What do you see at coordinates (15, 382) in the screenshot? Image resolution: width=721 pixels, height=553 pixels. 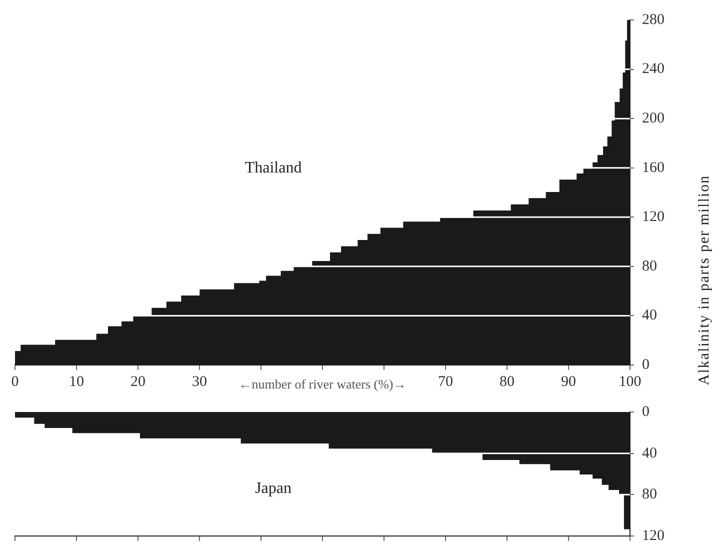 I see `x-tick-label: 0` at bounding box center [15, 382].